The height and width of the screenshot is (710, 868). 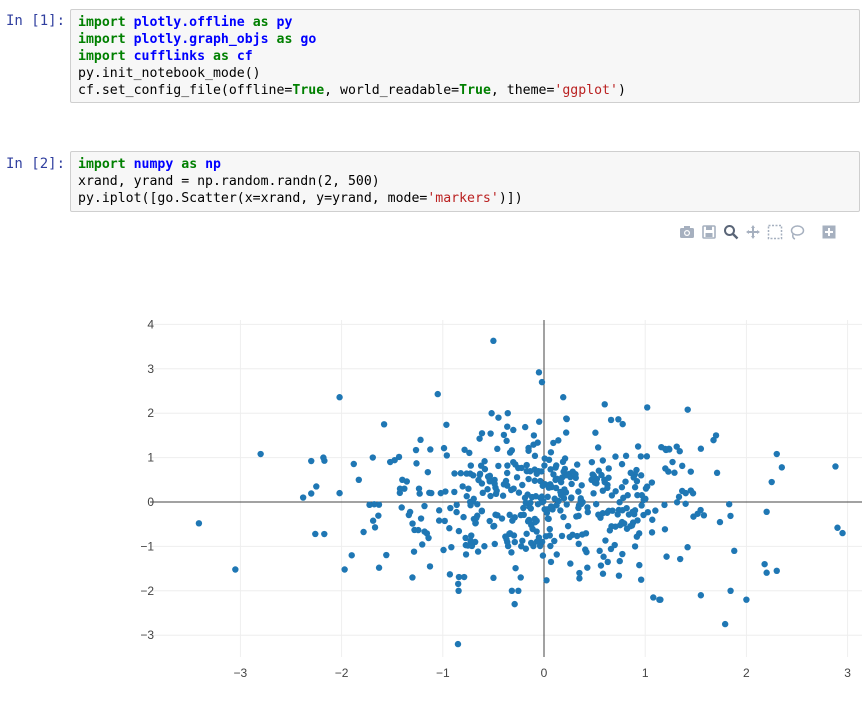 What do you see at coordinates (586, 90) in the screenshot?
I see `code-token: 'ggplot'` at bounding box center [586, 90].